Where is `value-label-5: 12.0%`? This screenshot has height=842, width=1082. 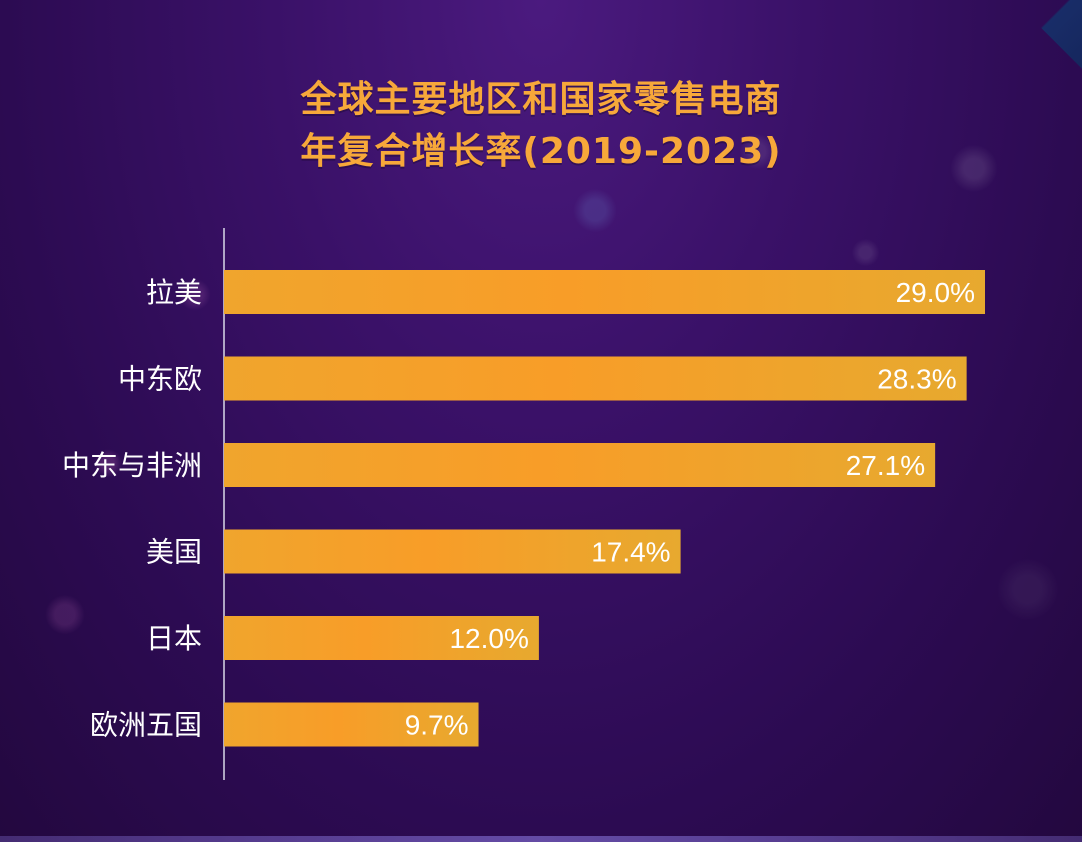
value-label-5: 12.0% is located at coordinates (488, 638).